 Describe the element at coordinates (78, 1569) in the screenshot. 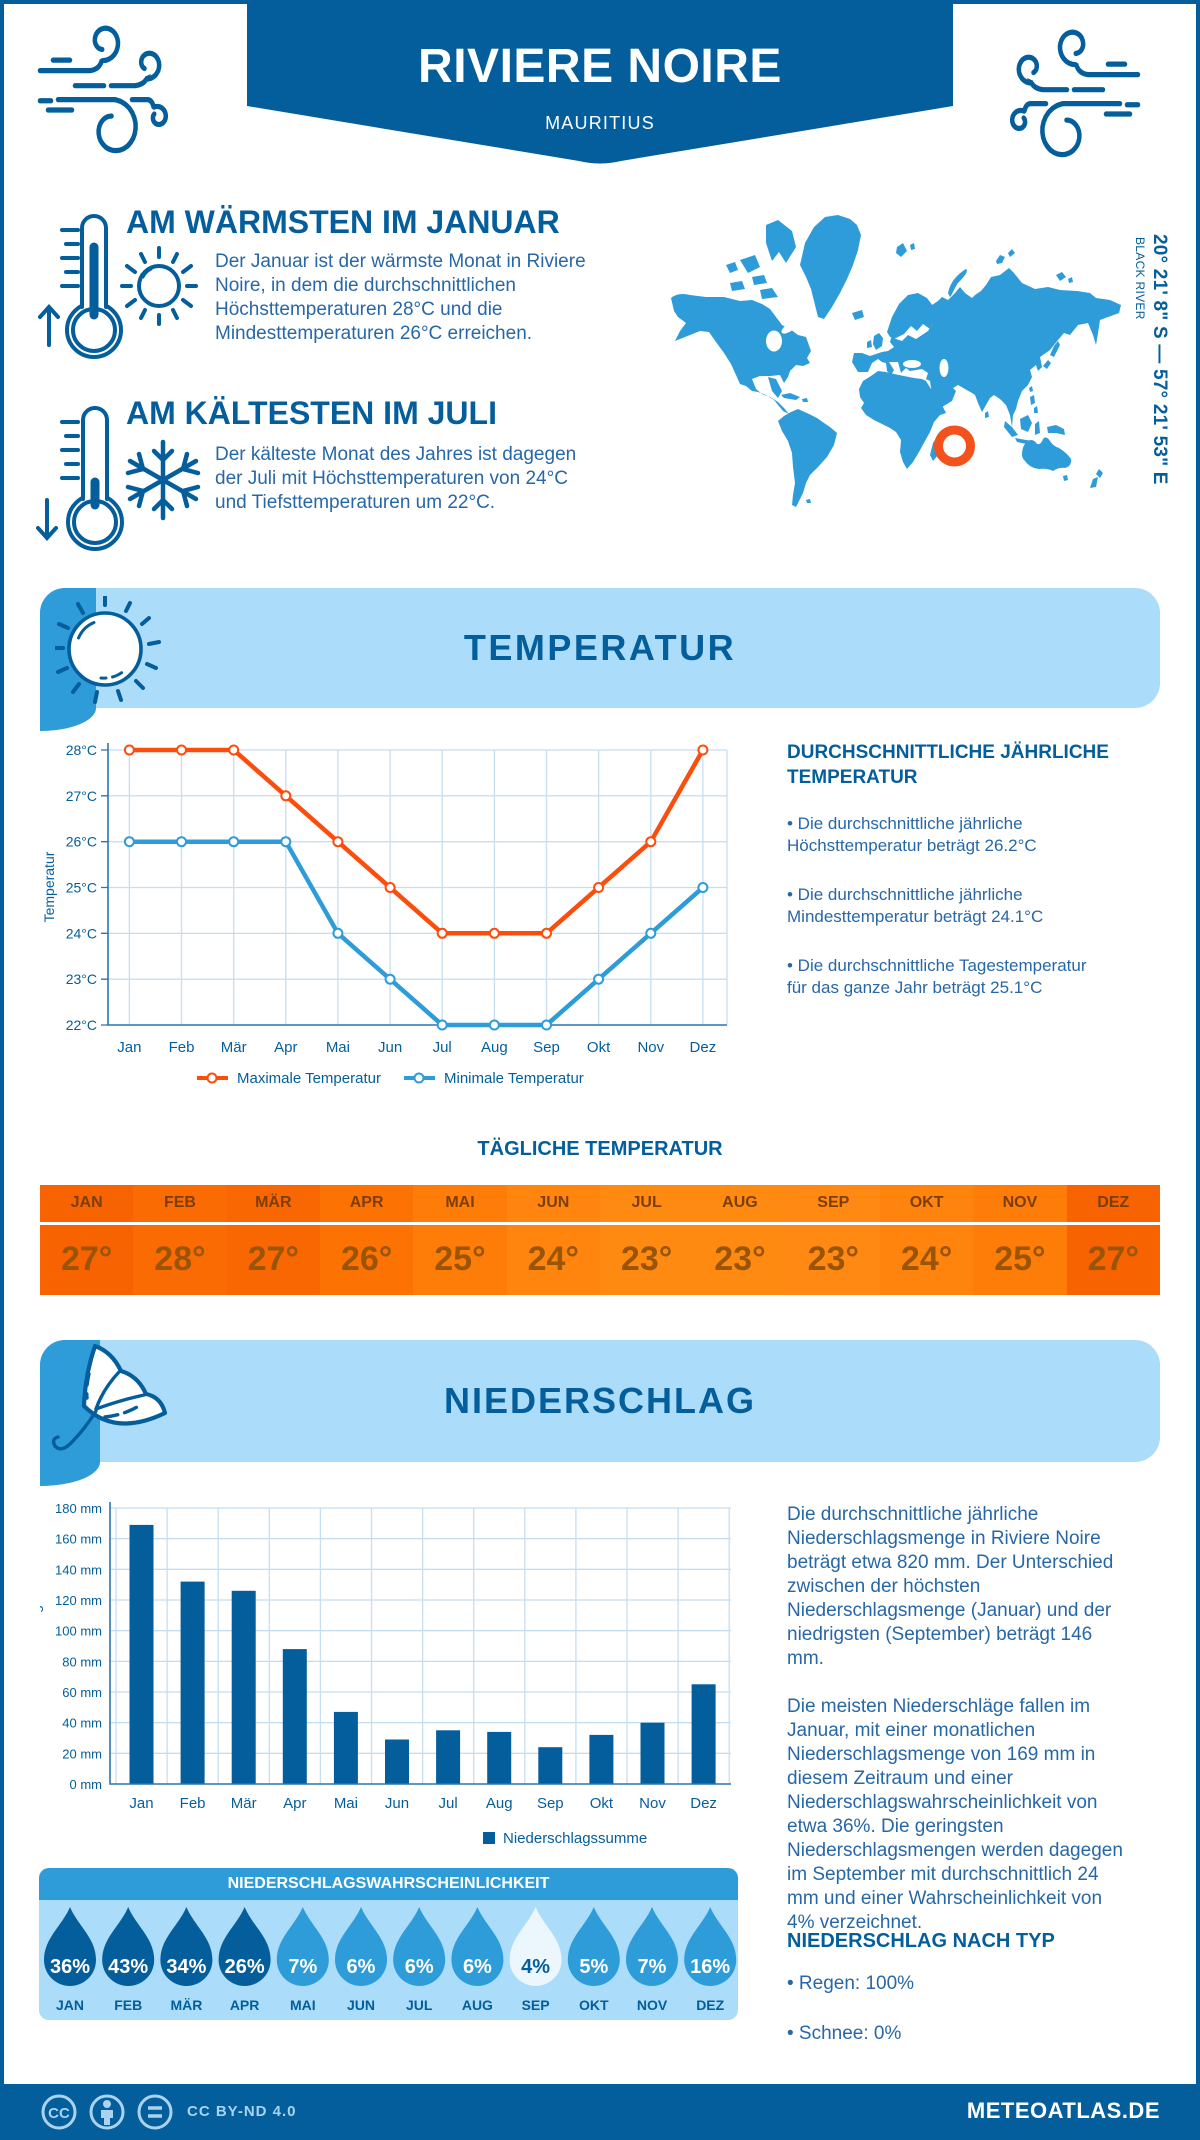

I see `svg-text: 140 mm` at that location.